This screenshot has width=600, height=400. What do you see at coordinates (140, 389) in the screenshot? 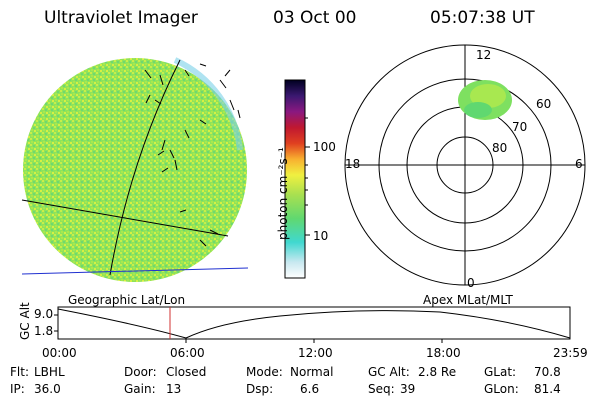
I see `gain-label: Gain:` at bounding box center [140, 389].